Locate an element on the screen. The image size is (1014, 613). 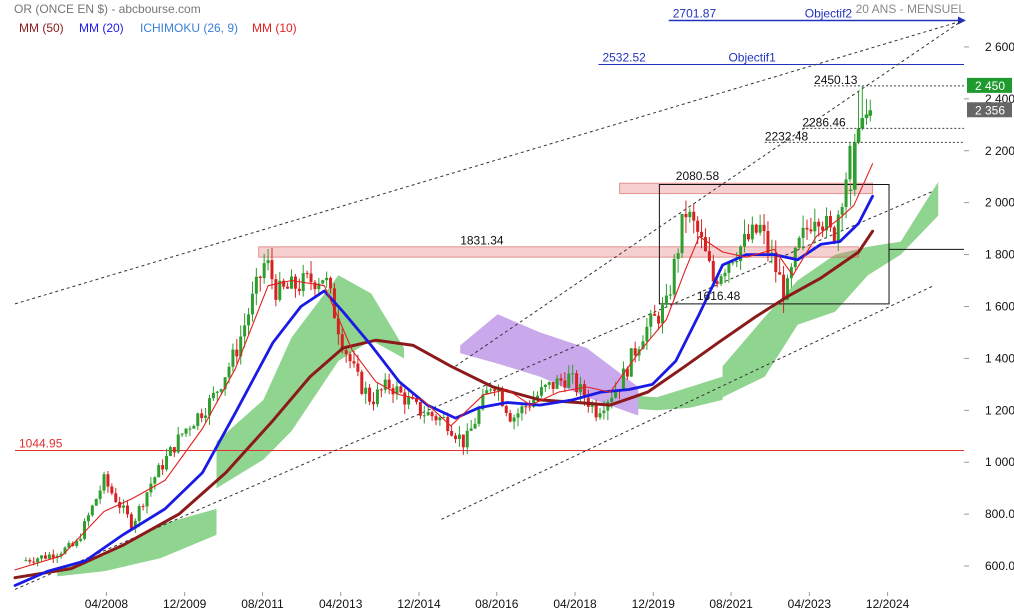
level-label-0: 2450.13 is located at coordinates (836, 80).